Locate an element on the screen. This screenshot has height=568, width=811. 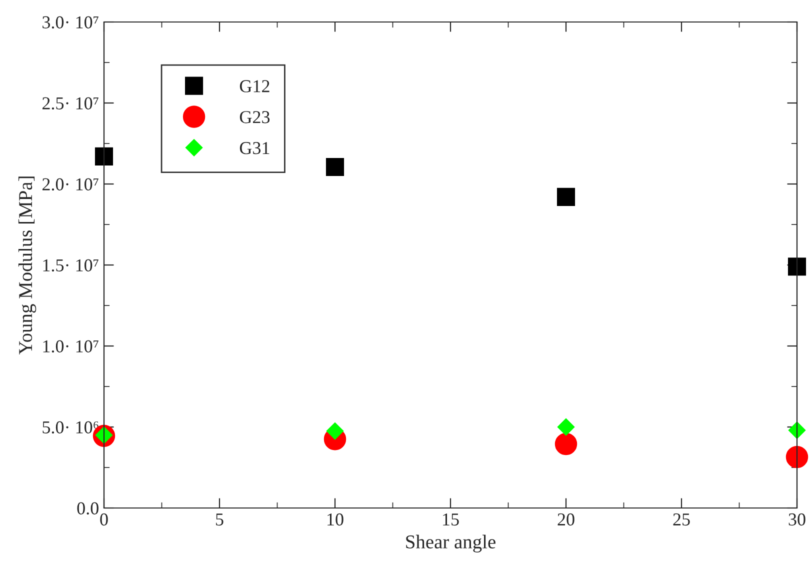
y-tick-label: 2.0· 10⁷ is located at coordinates (70, 184).